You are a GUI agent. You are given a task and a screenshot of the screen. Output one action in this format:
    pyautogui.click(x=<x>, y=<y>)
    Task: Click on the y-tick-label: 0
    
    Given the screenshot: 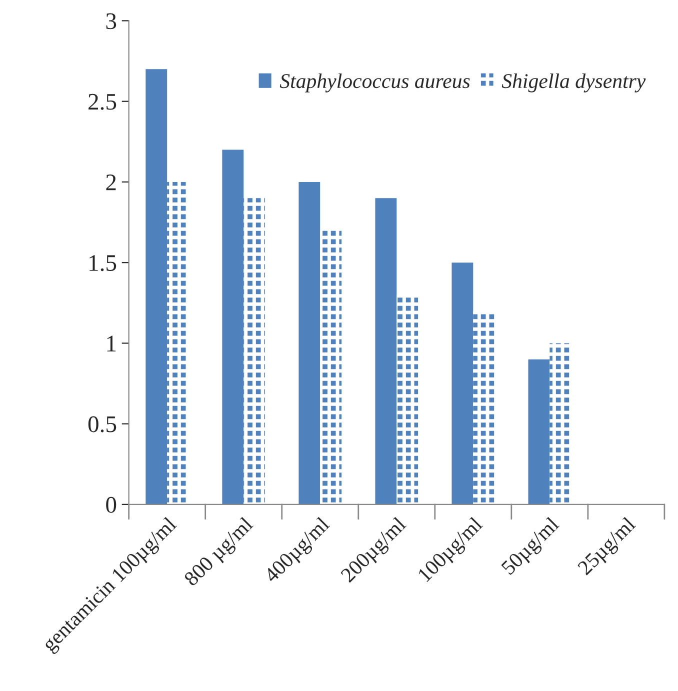 What is the action you would take?
    pyautogui.click(x=111, y=504)
    